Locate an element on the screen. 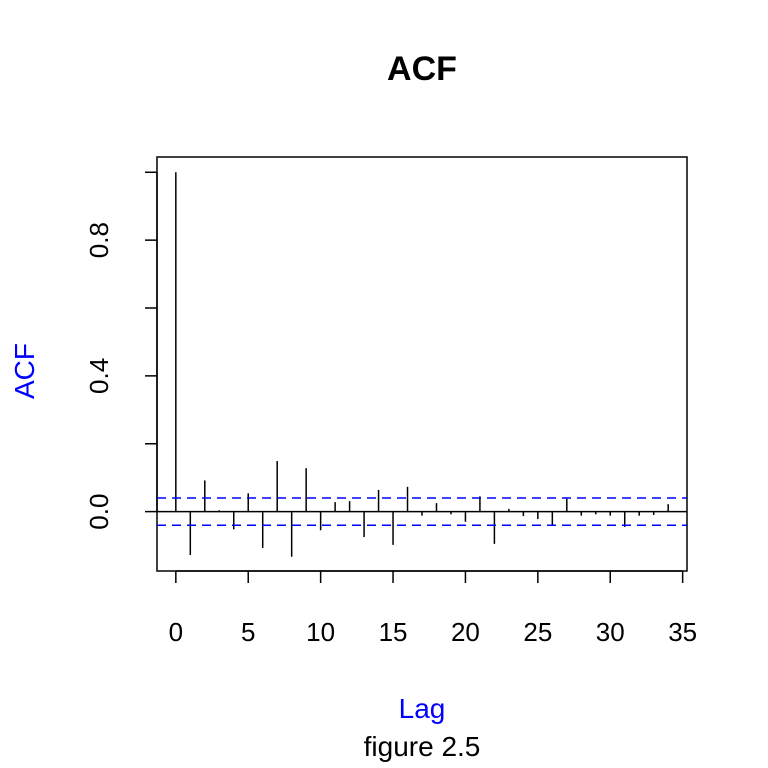 This screenshot has width=768, height=768. x-tick-label: 20 is located at coordinates (465, 632).